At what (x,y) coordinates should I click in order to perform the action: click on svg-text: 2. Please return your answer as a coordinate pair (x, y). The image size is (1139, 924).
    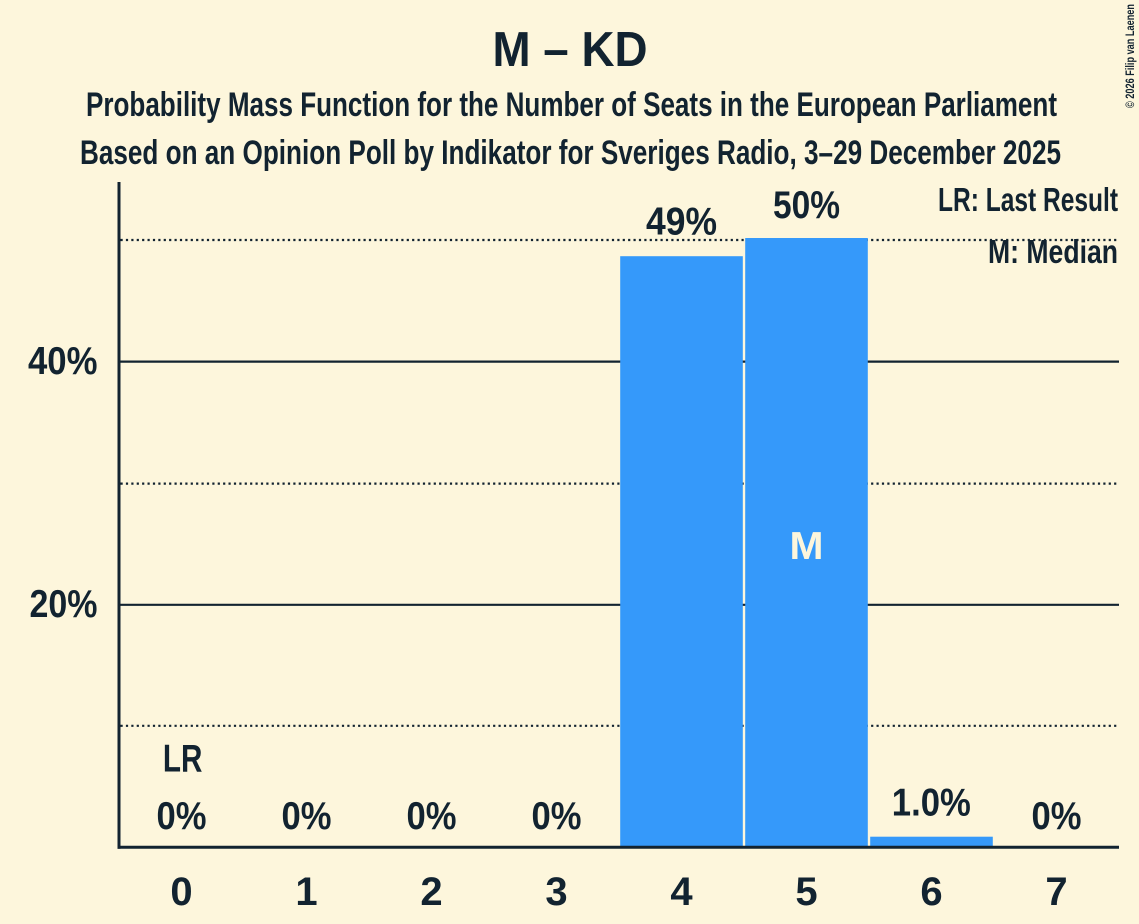
    Looking at the image, I should click on (431, 892).